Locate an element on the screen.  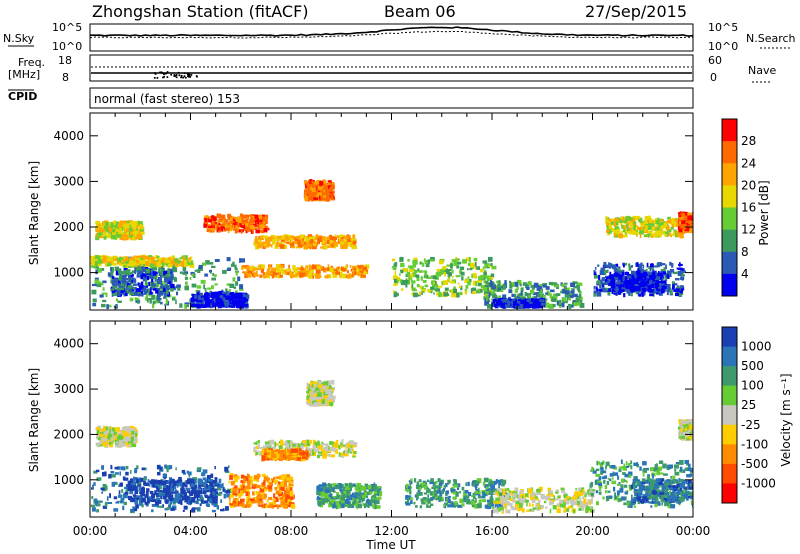
nsearch-tick-bottom: 10^0 is located at coordinates (723, 46).